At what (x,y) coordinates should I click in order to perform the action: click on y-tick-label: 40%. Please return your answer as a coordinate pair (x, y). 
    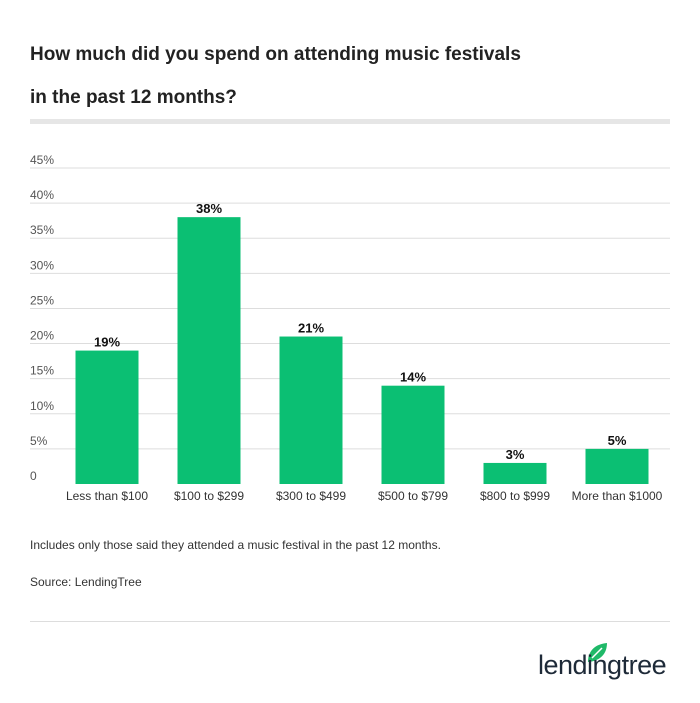
    Looking at the image, I should click on (42, 195).